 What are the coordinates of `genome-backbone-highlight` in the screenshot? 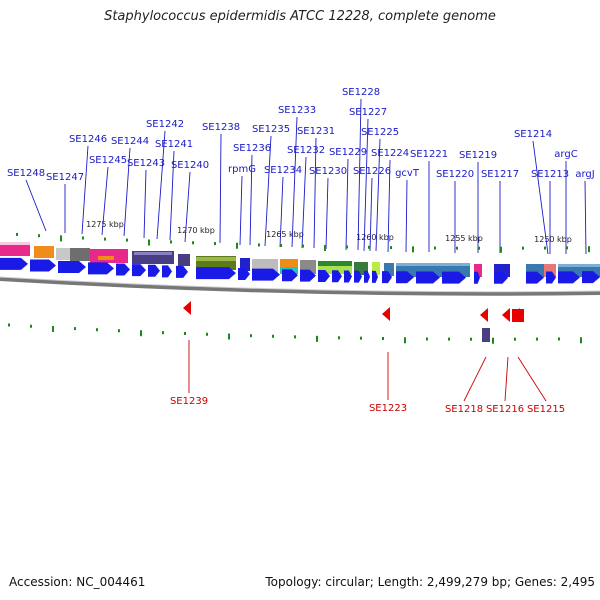 It's located at (300, 284).